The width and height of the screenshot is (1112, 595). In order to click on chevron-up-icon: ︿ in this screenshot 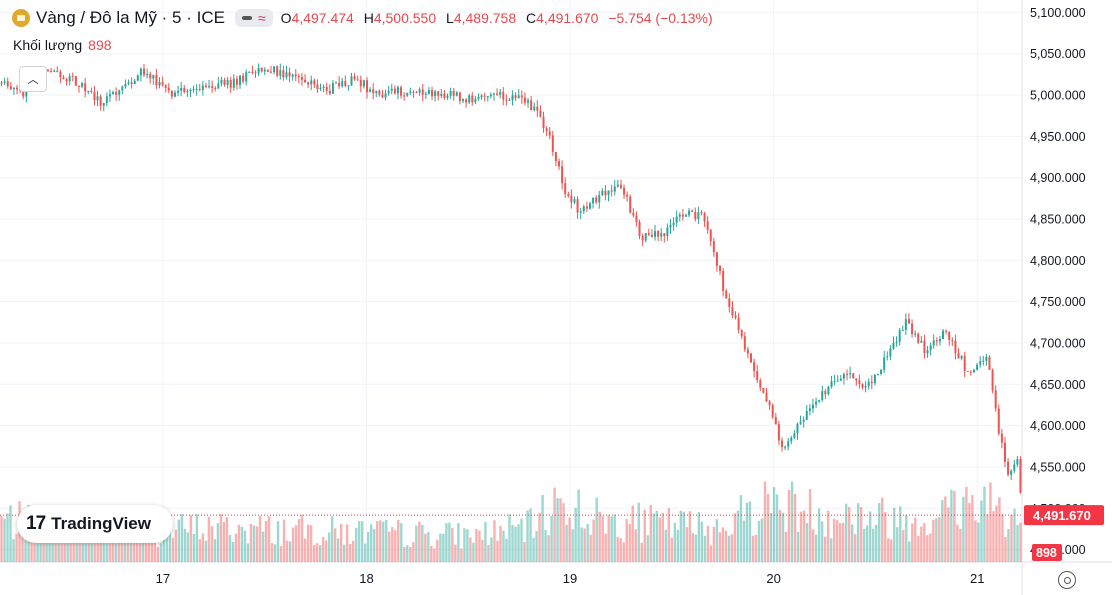, I will do `click(33, 80)`.